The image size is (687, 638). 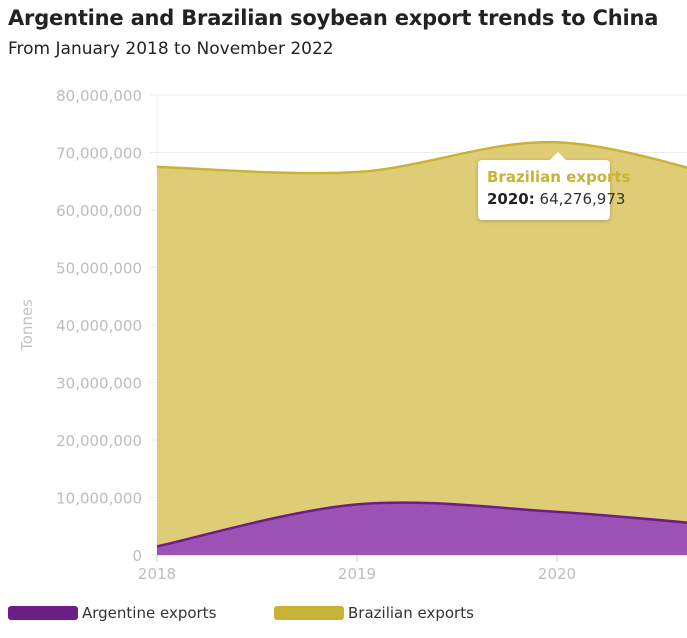 What do you see at coordinates (309, 613) in the screenshot?
I see `legend-swatch-brazilian` at bounding box center [309, 613].